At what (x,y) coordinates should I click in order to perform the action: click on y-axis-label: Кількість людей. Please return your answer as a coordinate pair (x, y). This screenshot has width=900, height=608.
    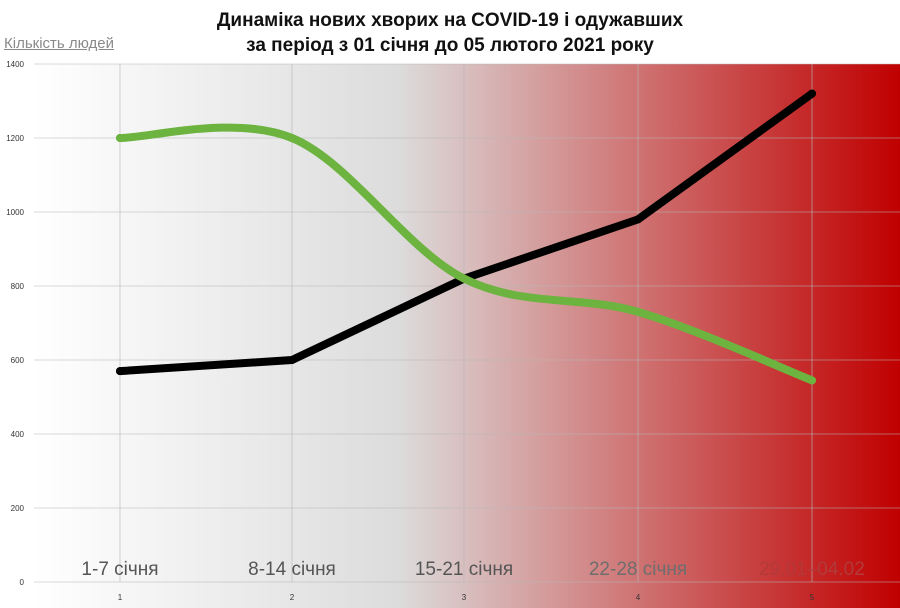
    Looking at the image, I should click on (59, 43).